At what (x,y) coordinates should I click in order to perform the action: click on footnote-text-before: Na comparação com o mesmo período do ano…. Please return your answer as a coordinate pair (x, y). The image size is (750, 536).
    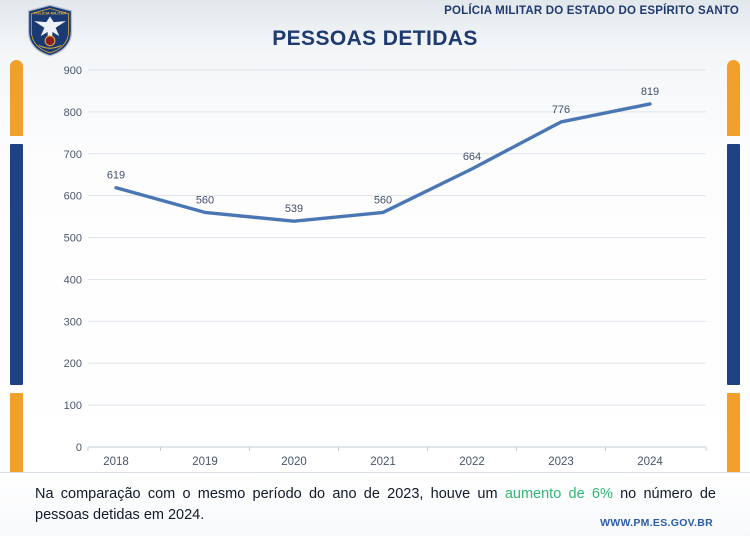
    Looking at the image, I should click on (270, 494).